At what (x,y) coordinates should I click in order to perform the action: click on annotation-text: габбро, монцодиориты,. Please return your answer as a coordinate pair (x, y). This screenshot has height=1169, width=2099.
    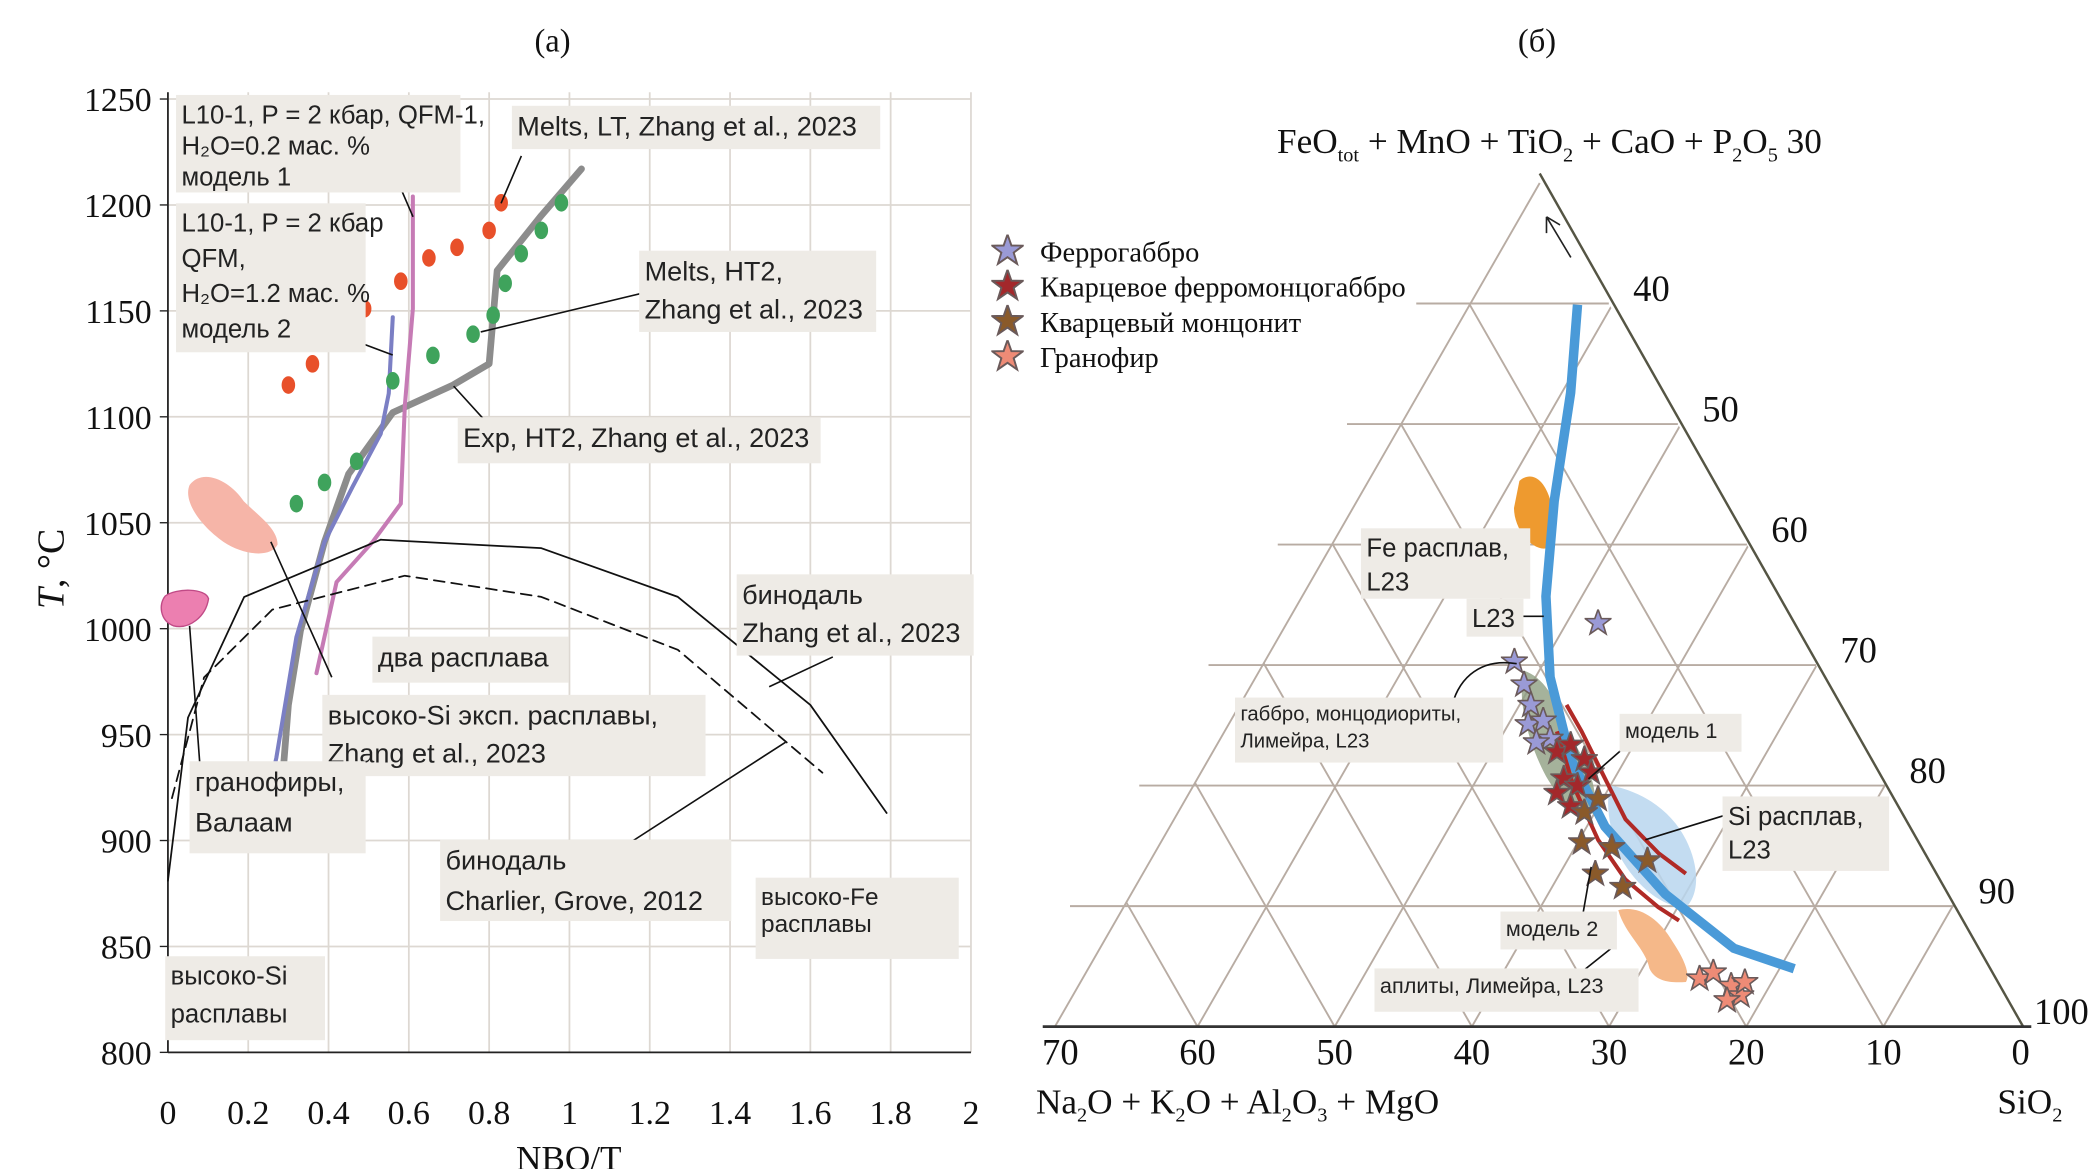
    Looking at the image, I should click on (1350, 715).